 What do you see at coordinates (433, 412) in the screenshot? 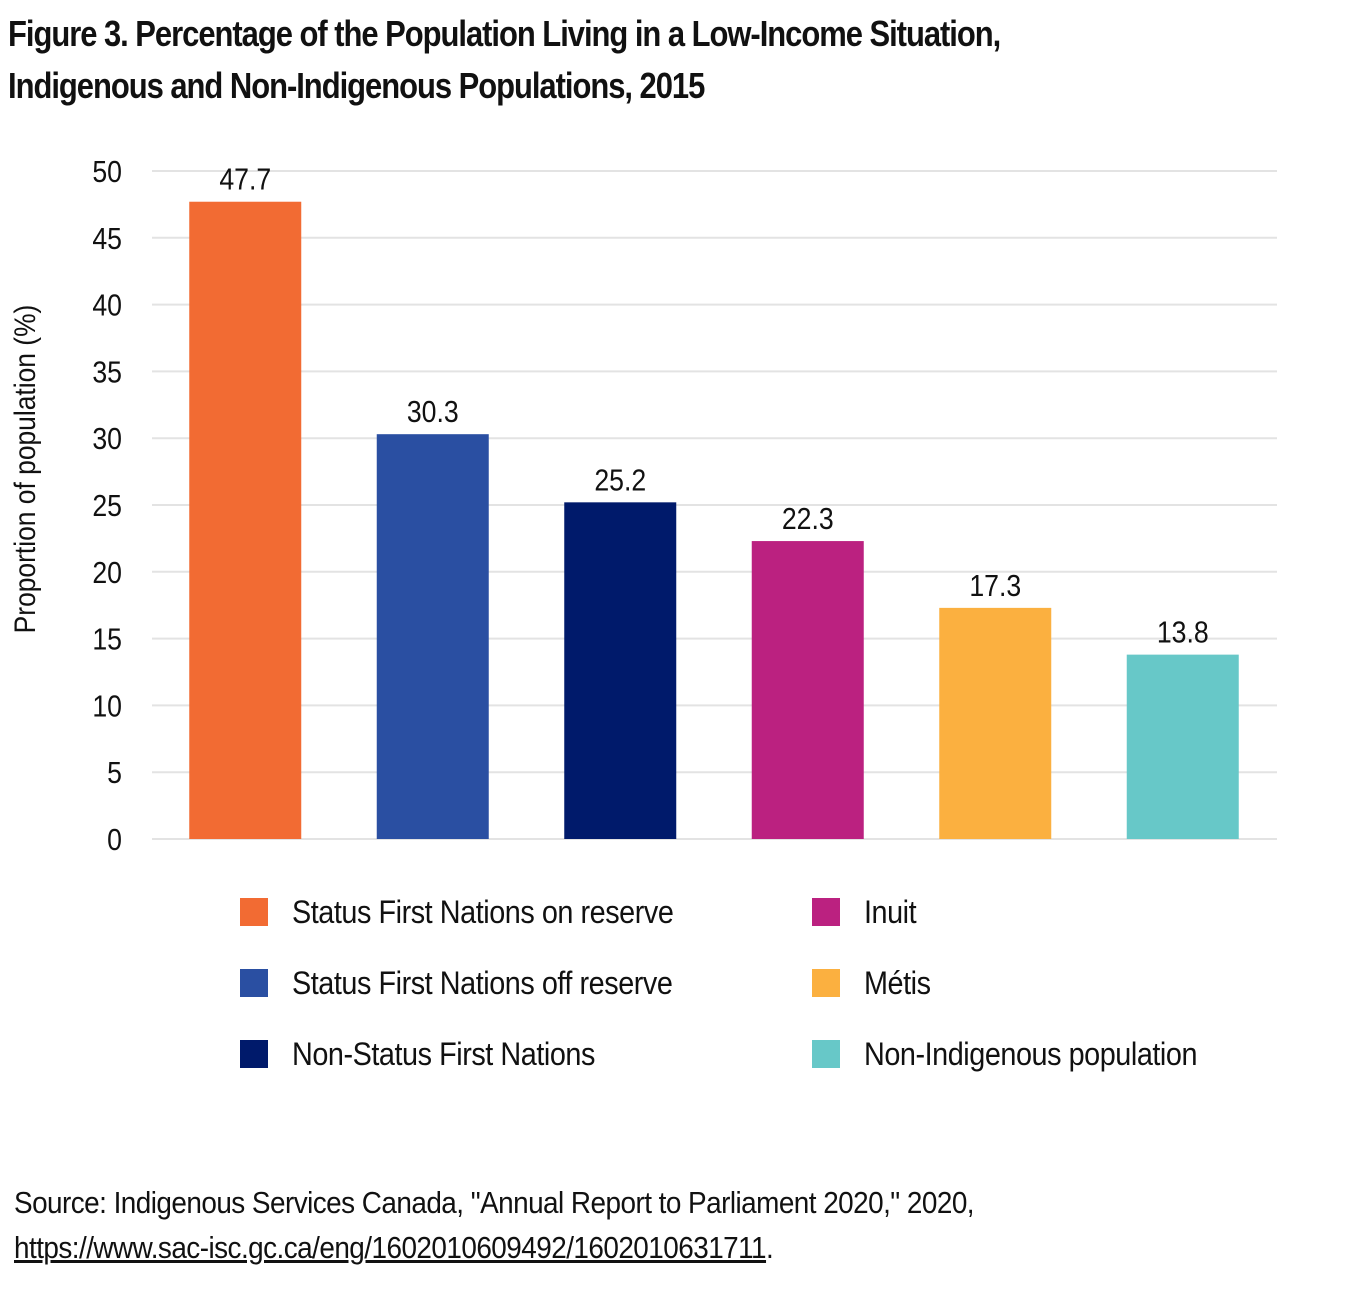
I see `data-label-1: 30.3` at bounding box center [433, 412].